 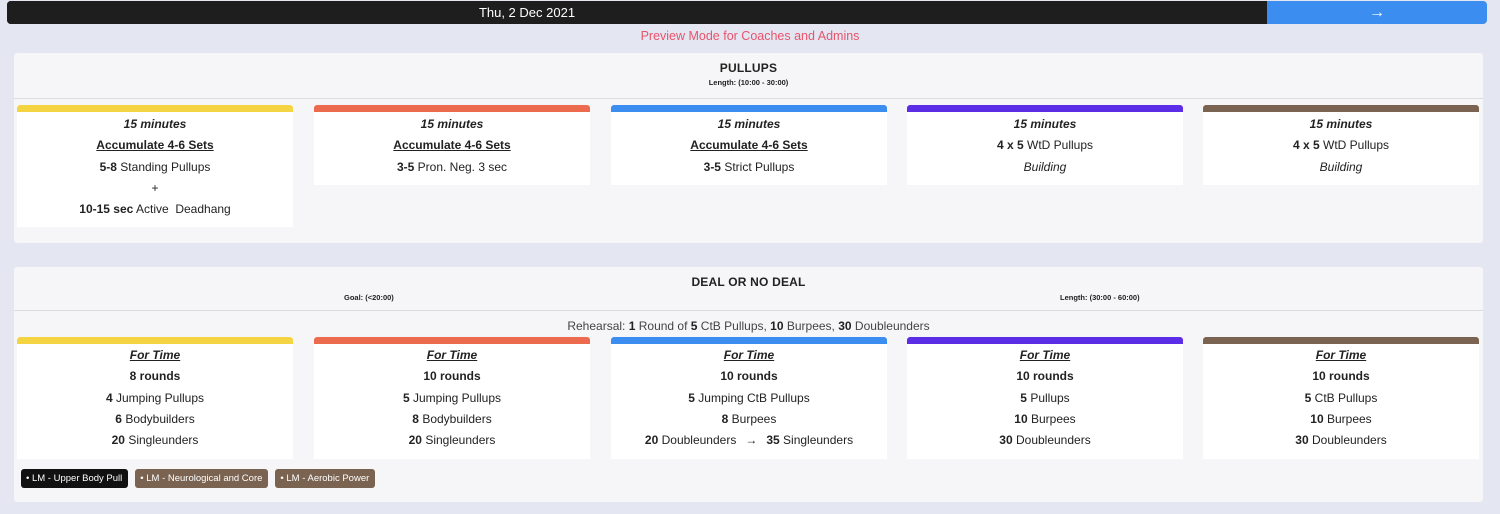 I want to click on card-movement: 8 Burpees, so click(x=749, y=418).